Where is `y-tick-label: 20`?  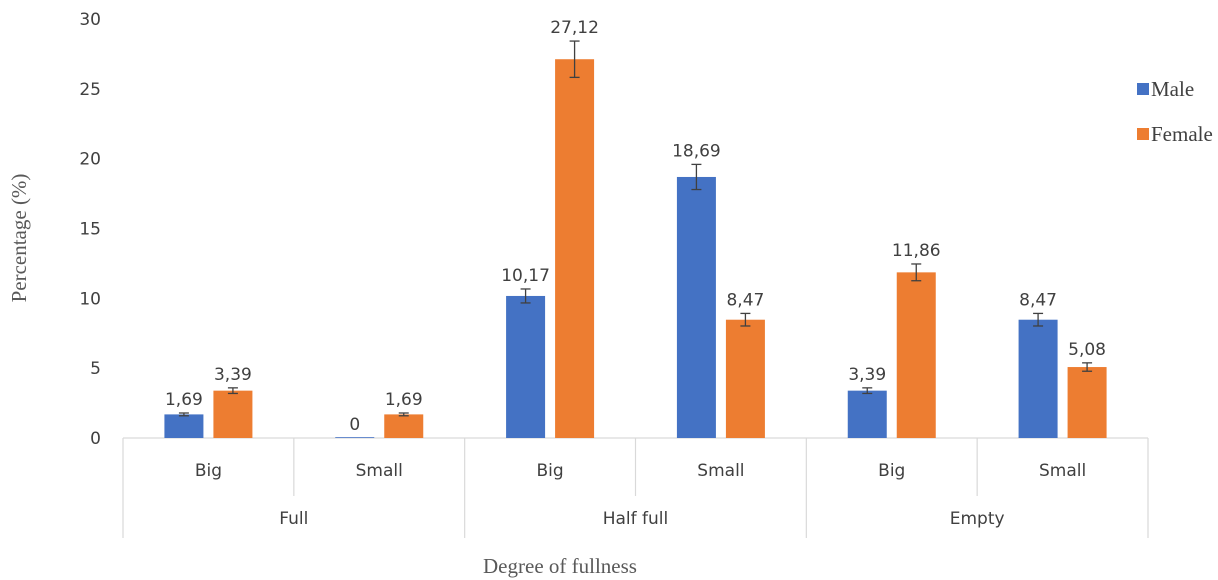 y-tick-label: 20 is located at coordinates (90, 160).